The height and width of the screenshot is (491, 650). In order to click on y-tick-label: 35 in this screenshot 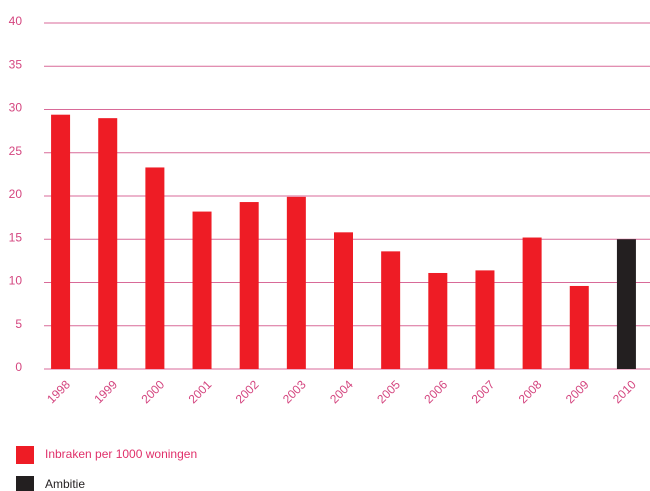, I will do `click(16, 64)`.